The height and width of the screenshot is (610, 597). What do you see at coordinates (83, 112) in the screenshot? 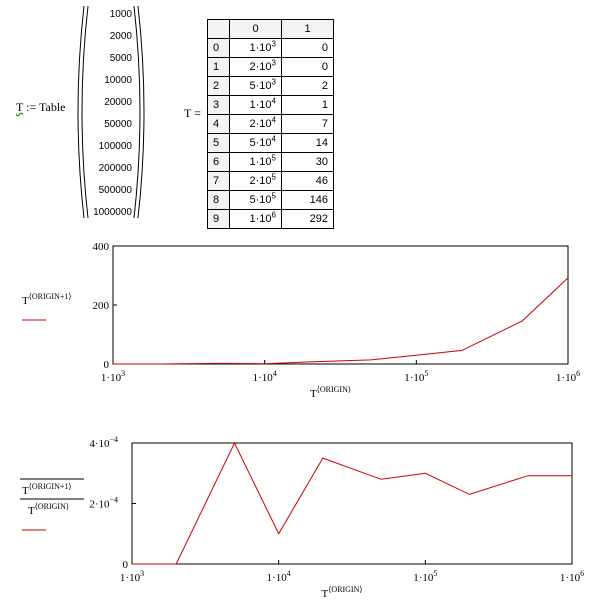
I see `left-paren-icon` at bounding box center [83, 112].